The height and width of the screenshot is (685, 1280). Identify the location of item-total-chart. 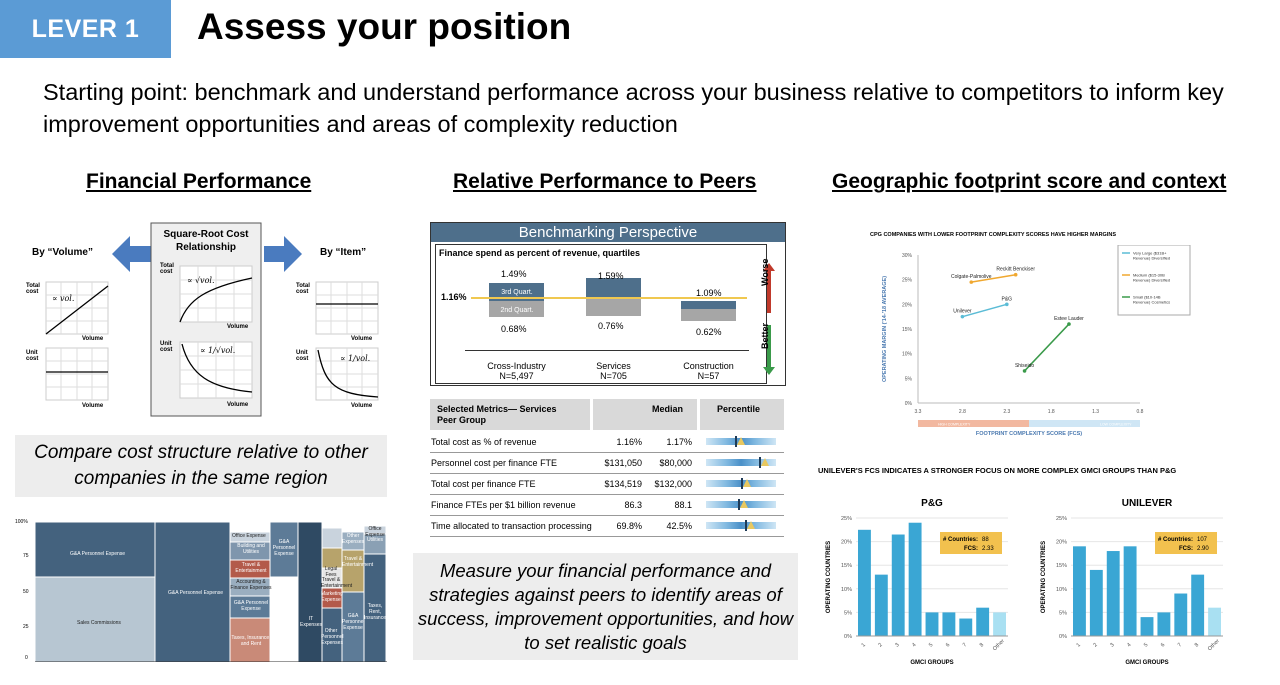
(347, 308).